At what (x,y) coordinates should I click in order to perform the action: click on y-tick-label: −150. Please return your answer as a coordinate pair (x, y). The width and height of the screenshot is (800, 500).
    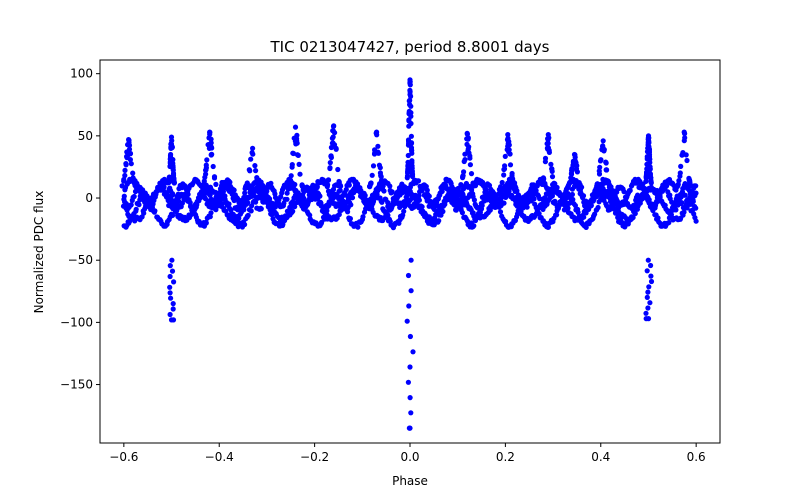
    Looking at the image, I should click on (76, 385).